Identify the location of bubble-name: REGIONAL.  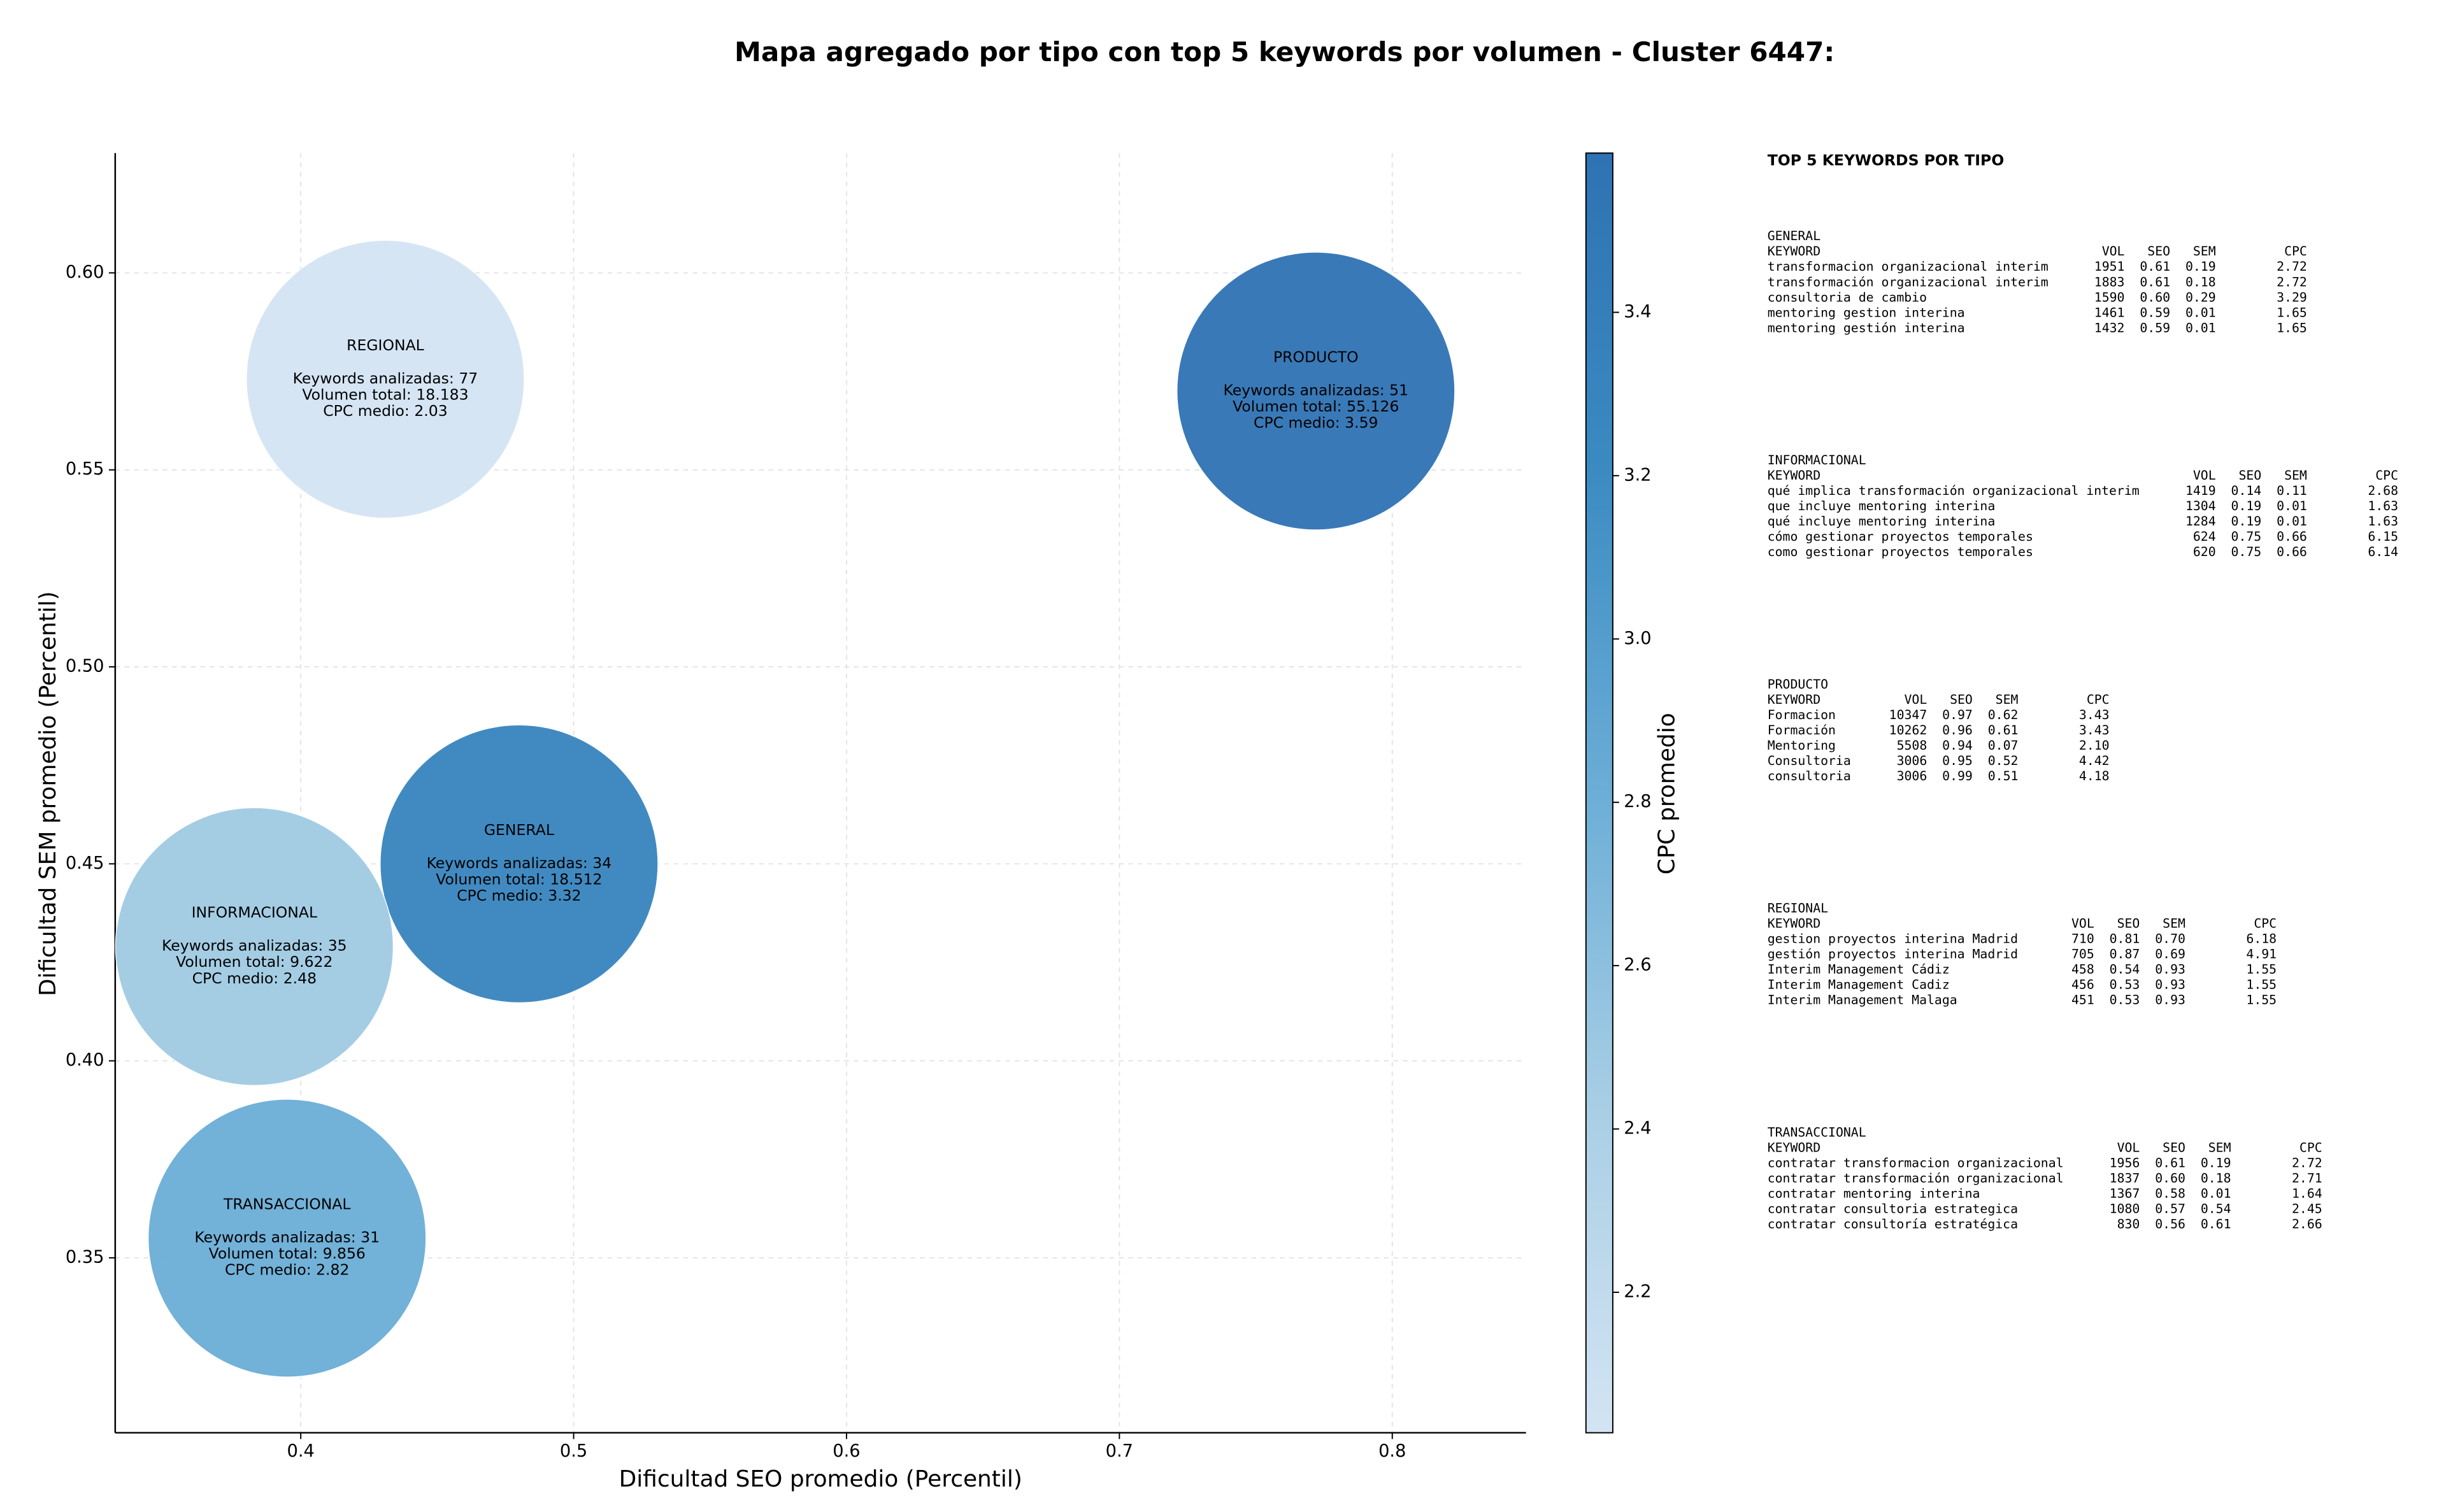
(385, 345).